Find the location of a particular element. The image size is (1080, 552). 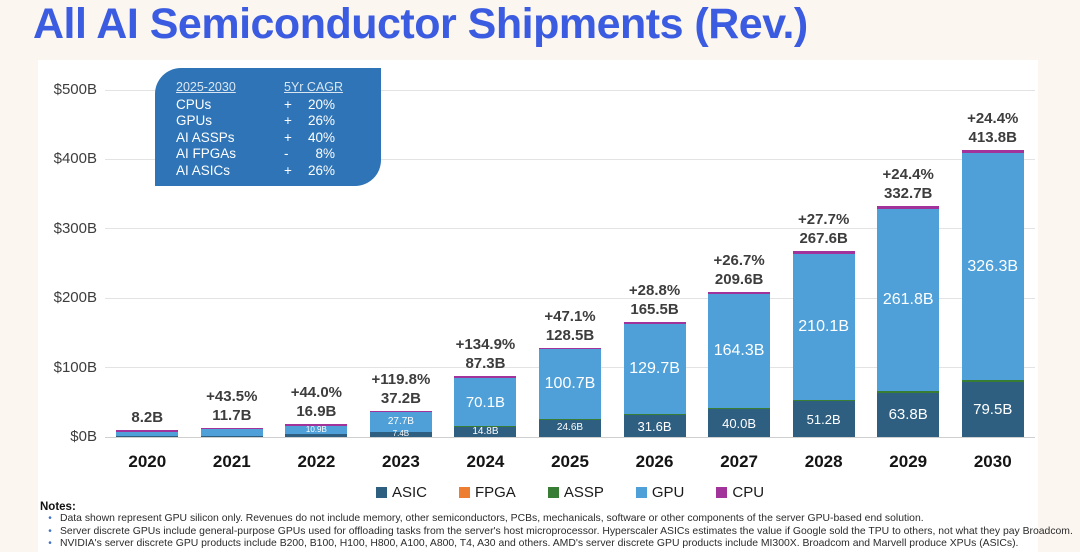

bar-2029: 261.8B 63.8B +24.4% 332.7B is located at coordinates (908, 263).